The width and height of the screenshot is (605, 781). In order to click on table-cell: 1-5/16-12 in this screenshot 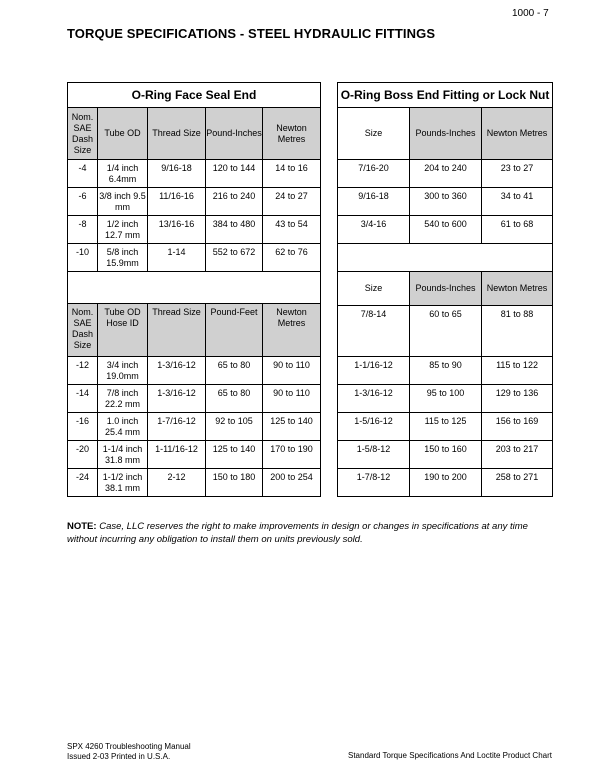, I will do `click(373, 426)`.